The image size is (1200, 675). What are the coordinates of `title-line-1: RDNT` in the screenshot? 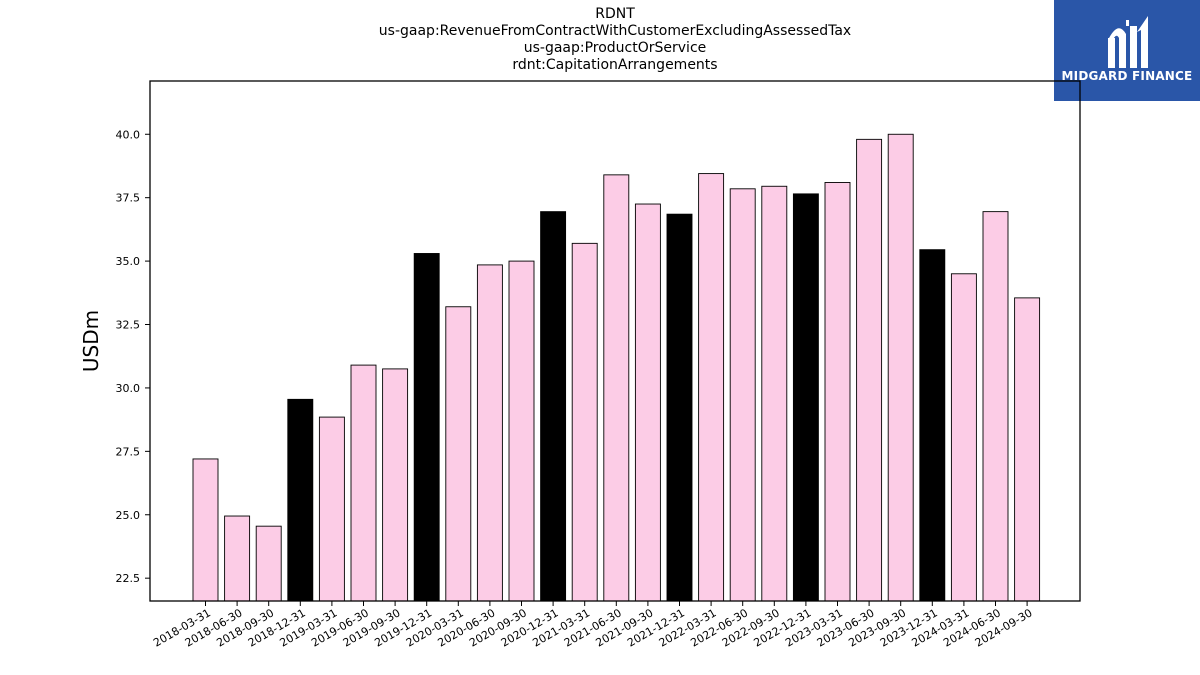 It's located at (615, 14).